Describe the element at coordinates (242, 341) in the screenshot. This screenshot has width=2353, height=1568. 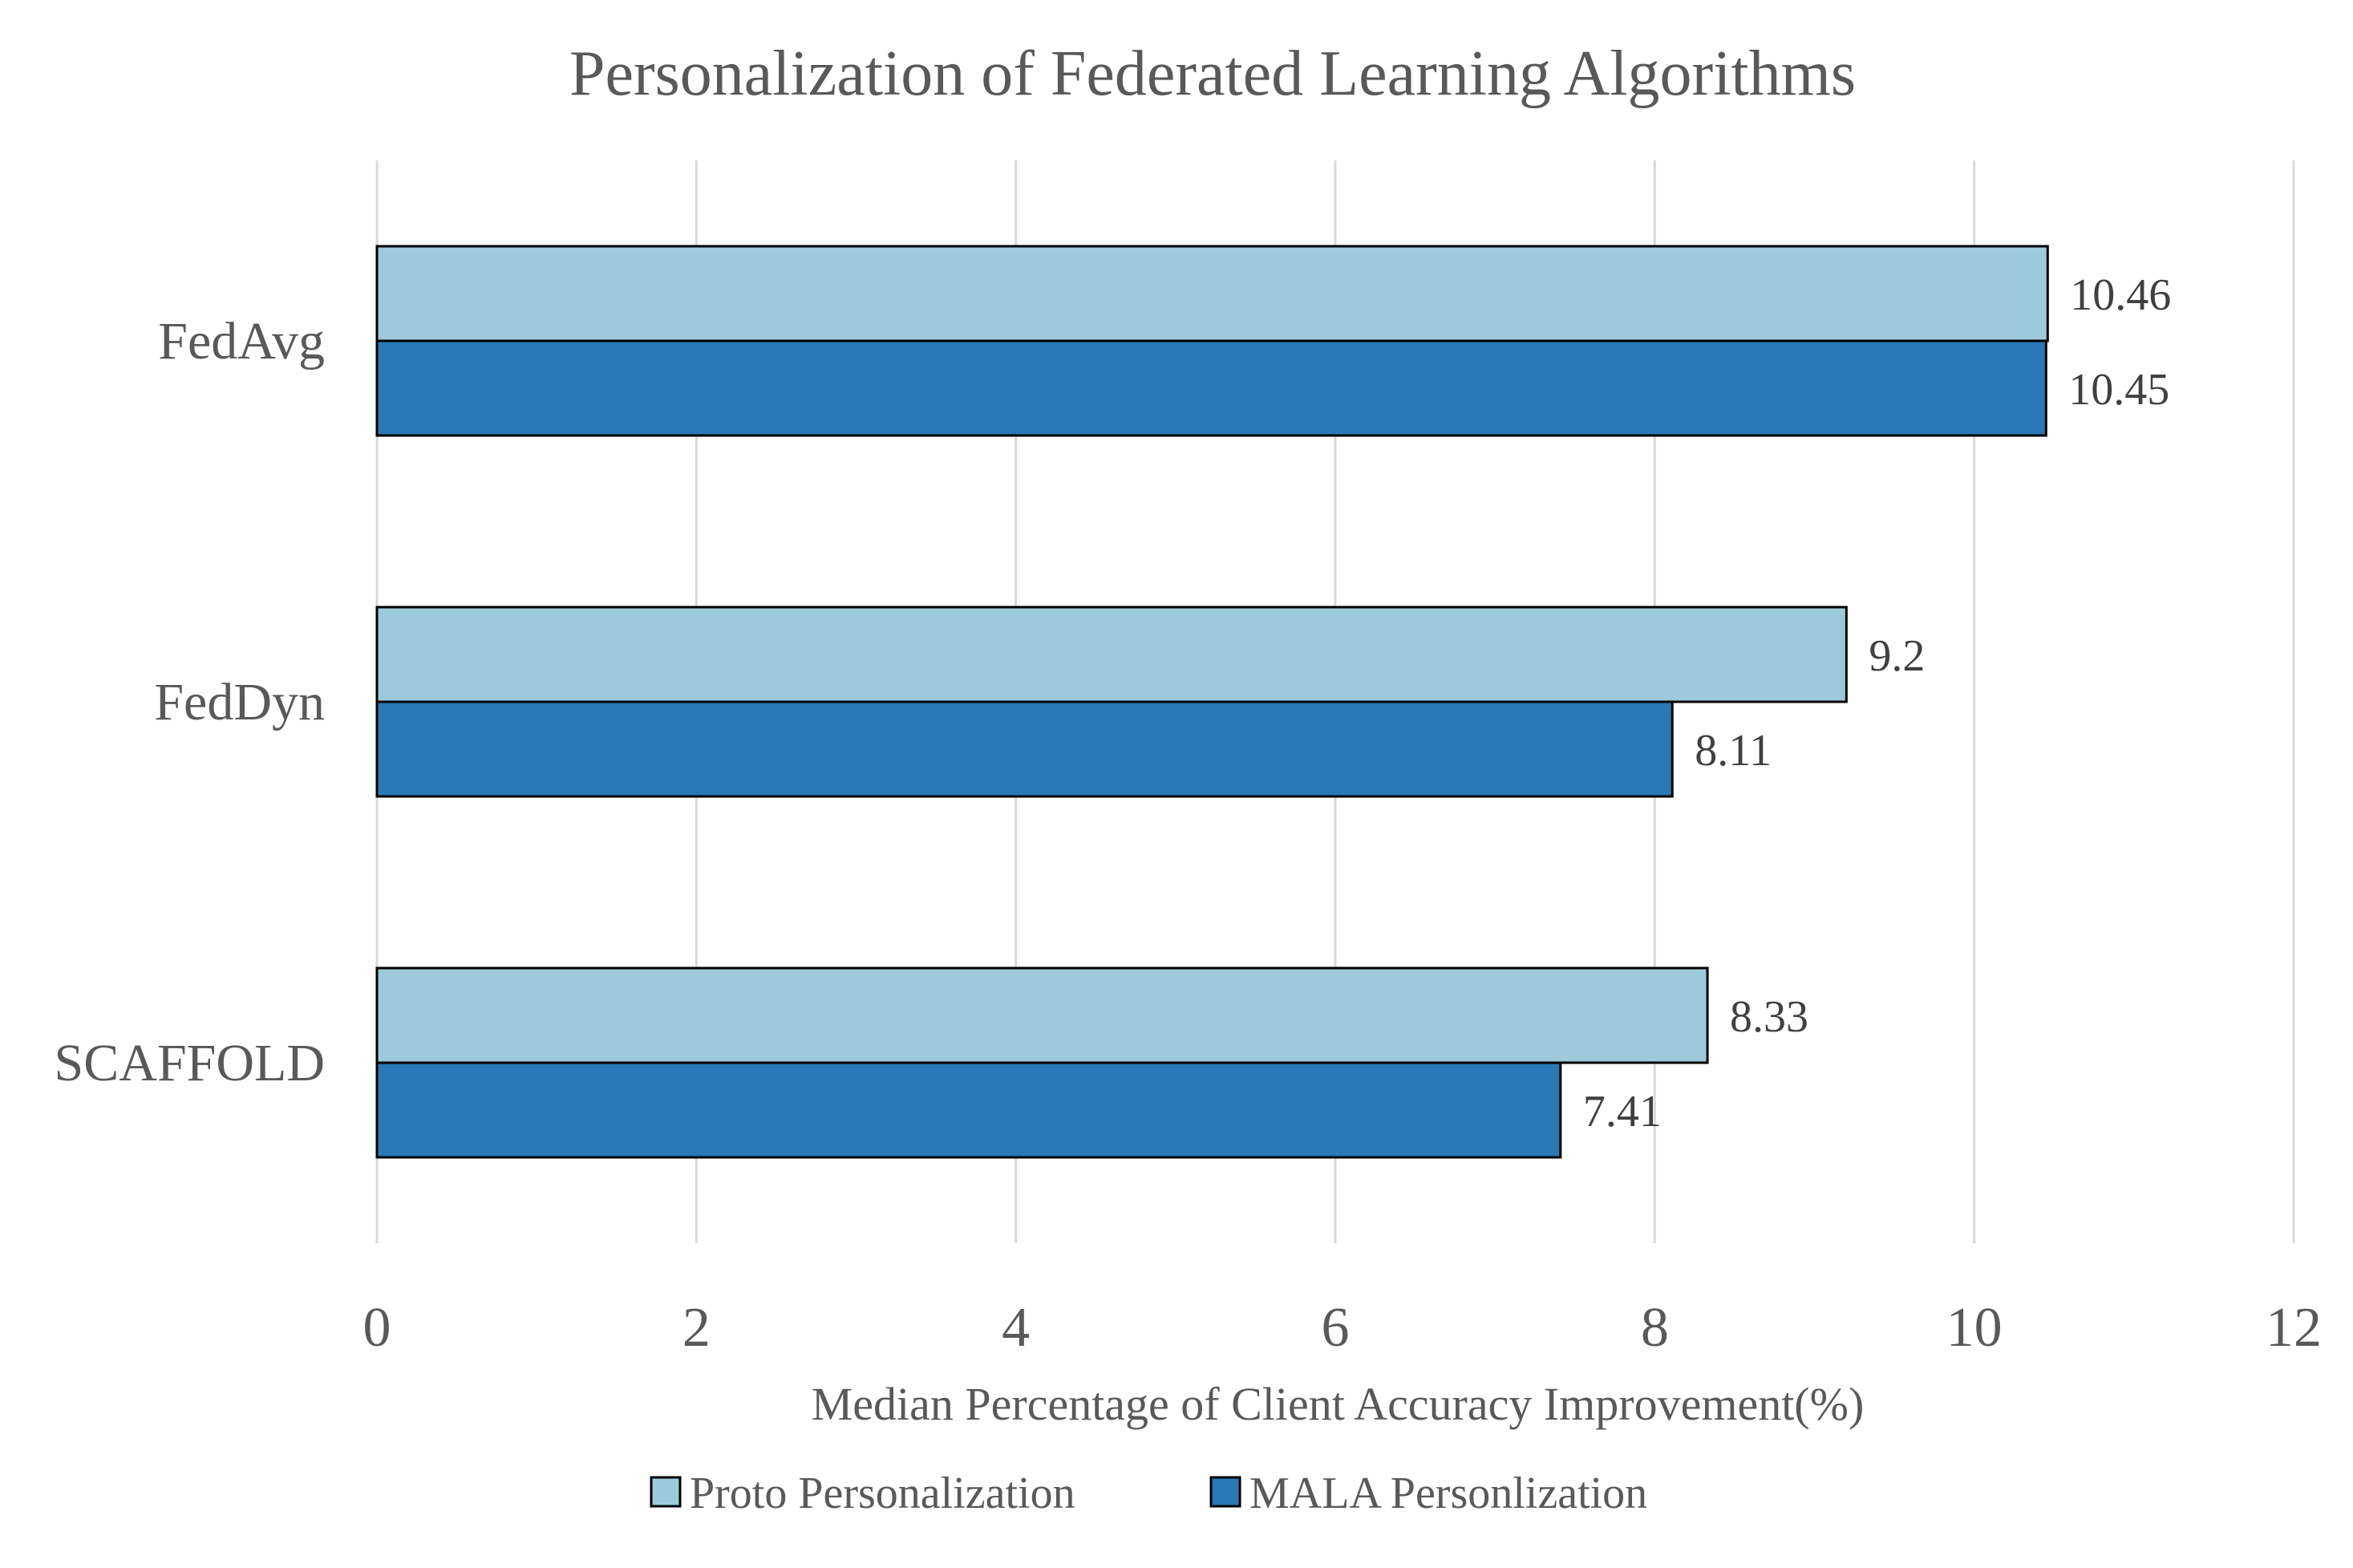
I see `category-label: FedAvg` at that location.